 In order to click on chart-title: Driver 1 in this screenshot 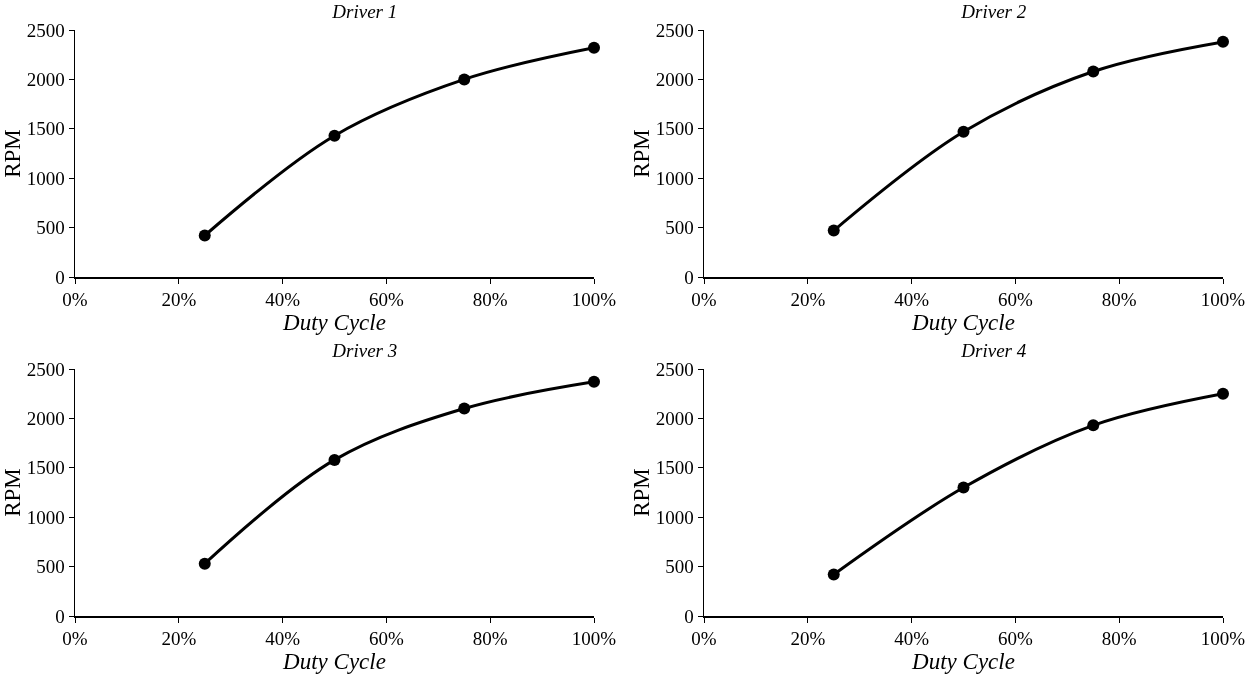, I will do `click(364, 12)`.